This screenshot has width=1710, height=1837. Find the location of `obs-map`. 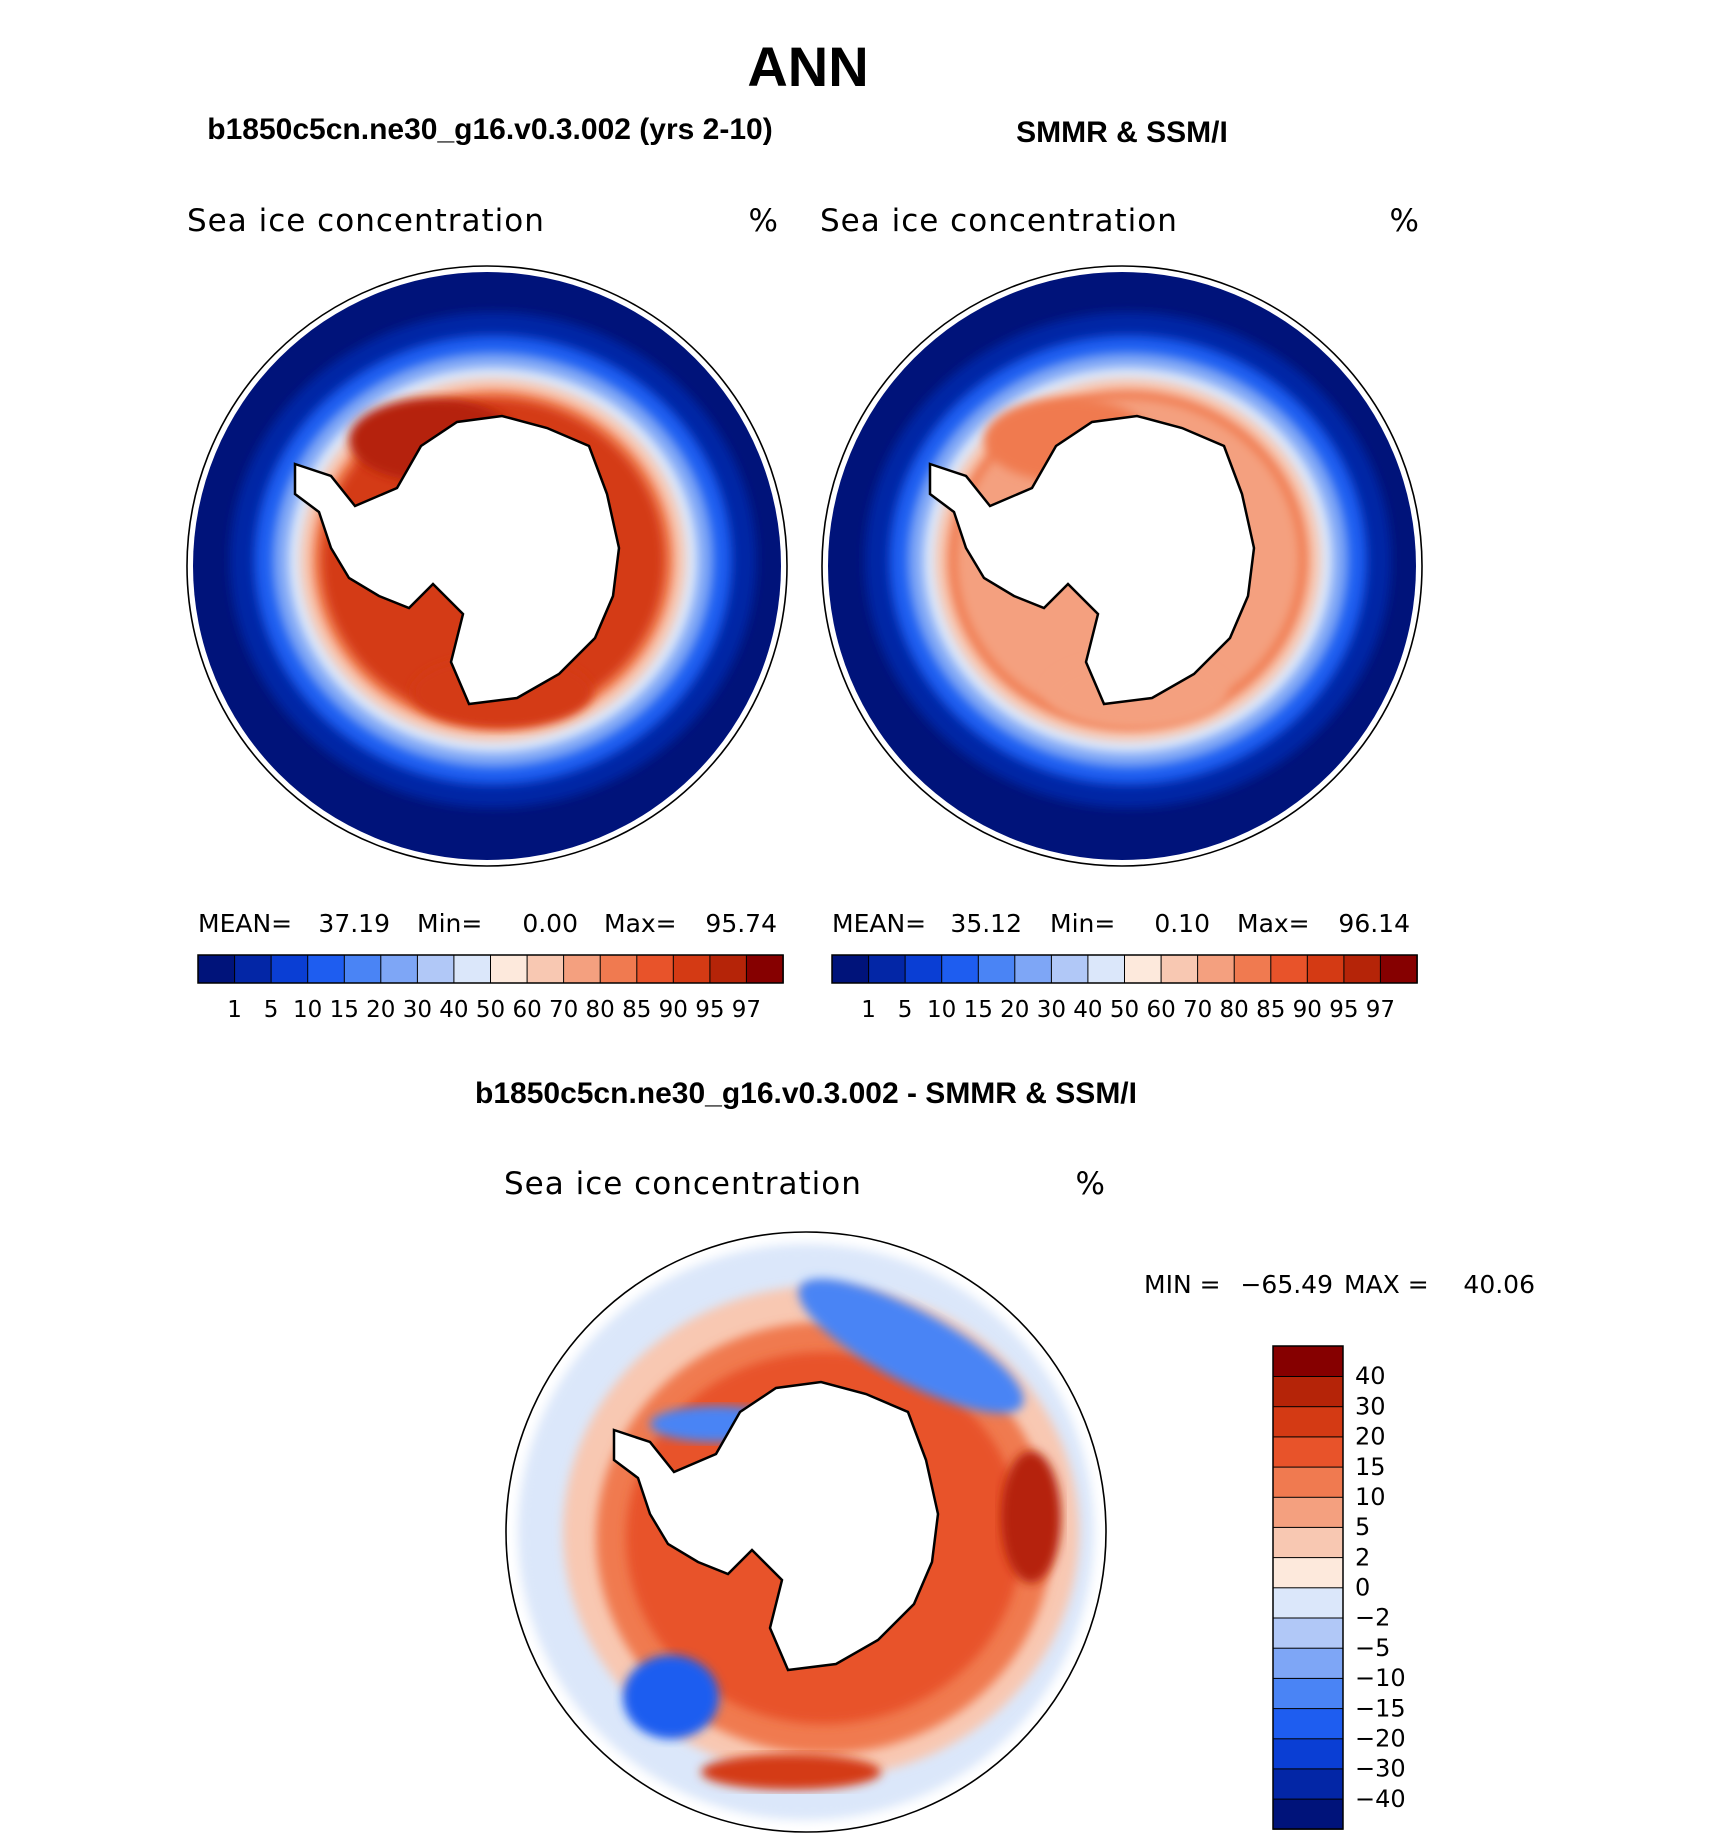

obs-map is located at coordinates (1122, 566).